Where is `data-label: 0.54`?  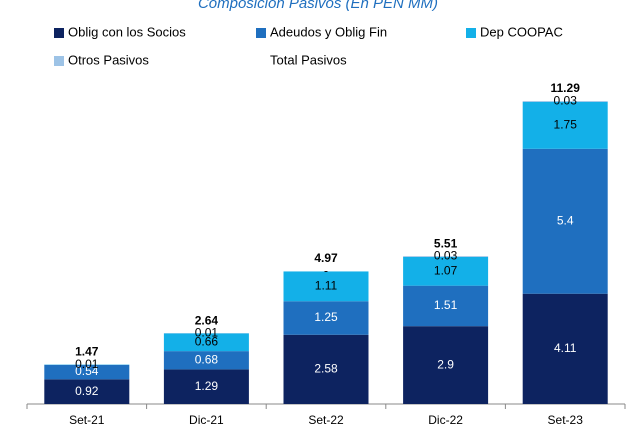 data-label: 0.54 is located at coordinates (87, 371).